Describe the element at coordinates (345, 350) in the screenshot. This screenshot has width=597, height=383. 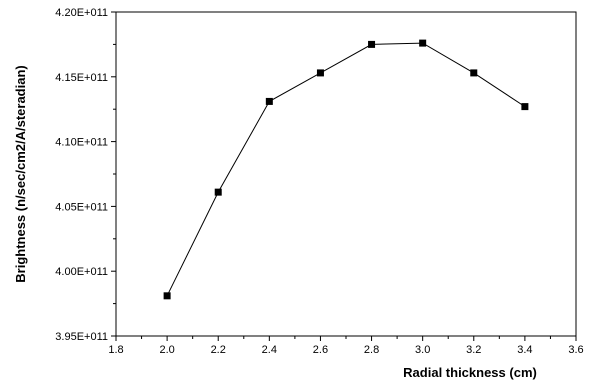
I see `x-axis-tick-labels: 1.8 2.0 2.2 2.4 2.6 2.8 3.0 3.2 3.4 3.6` at that location.